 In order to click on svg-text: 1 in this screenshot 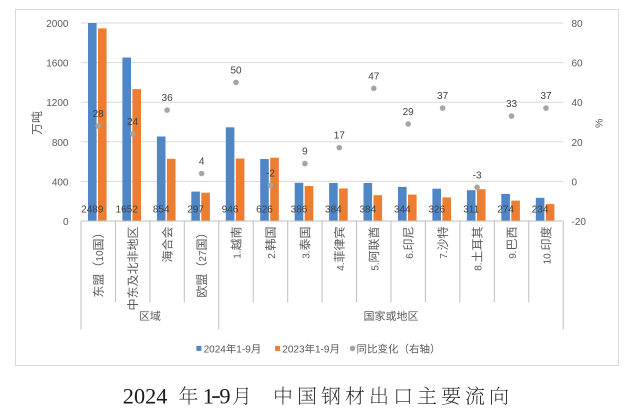, I will do `click(208, 395)`.